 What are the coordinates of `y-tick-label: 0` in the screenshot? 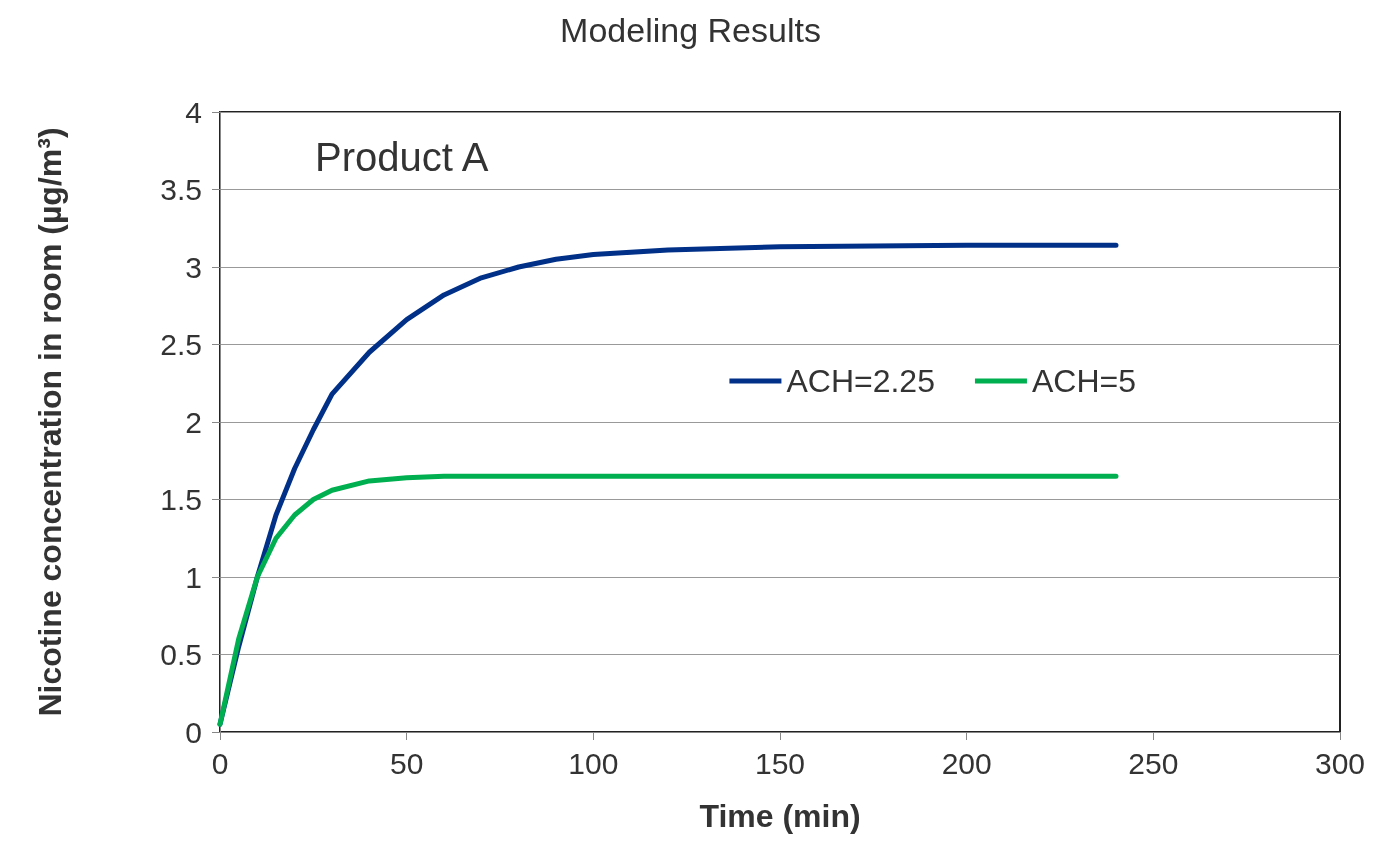 It's located at (193, 732).